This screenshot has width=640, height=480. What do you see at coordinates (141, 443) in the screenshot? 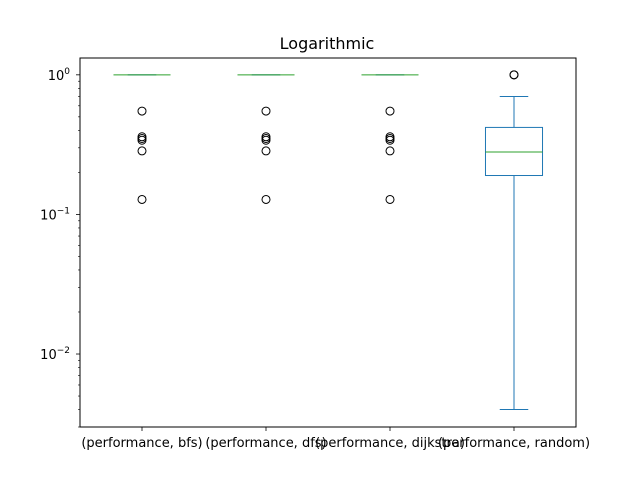
I see `x-tick-label: (performance, bfs)` at bounding box center [141, 443].